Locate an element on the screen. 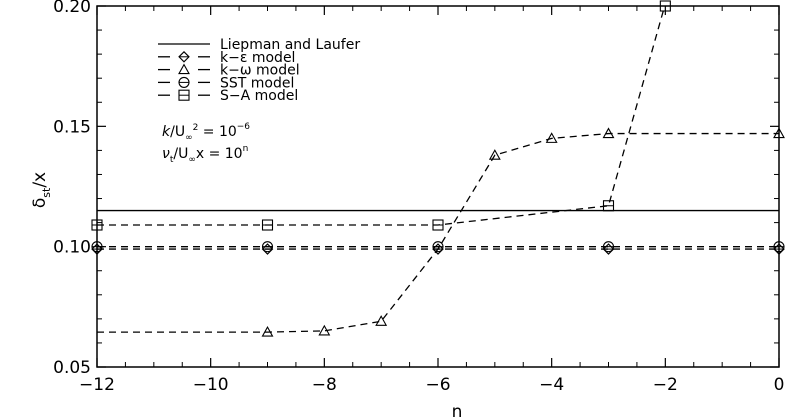 Image resolution: width=785 pixels, height=420 pixels. x-tick-label: −6 is located at coordinates (437, 385).